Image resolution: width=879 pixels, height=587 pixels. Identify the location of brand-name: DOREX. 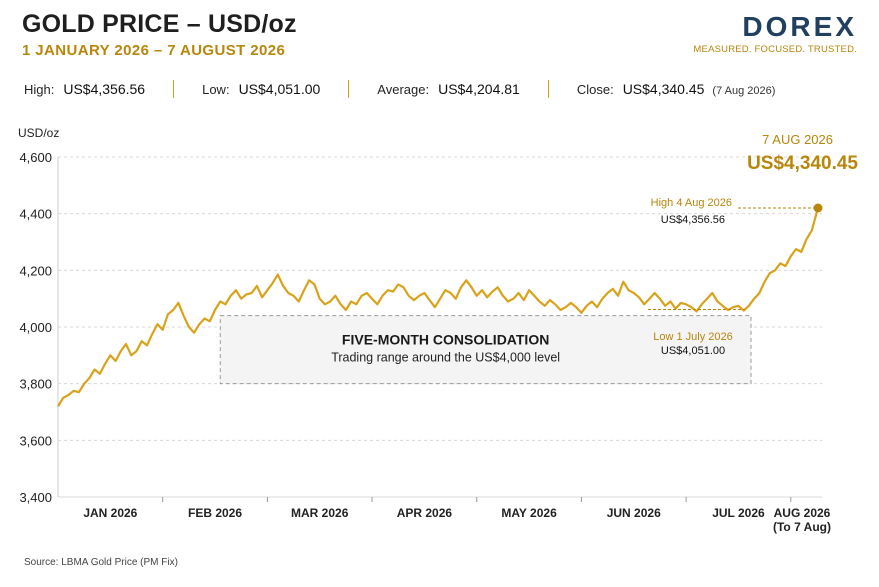
(799, 26).